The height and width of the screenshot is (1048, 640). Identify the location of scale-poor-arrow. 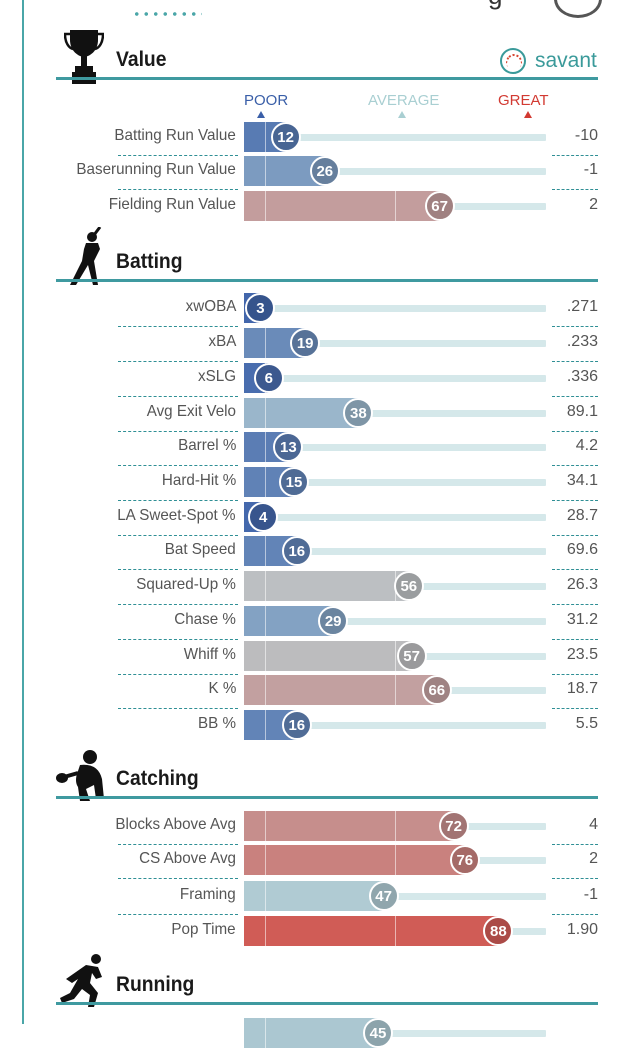
(261, 114).